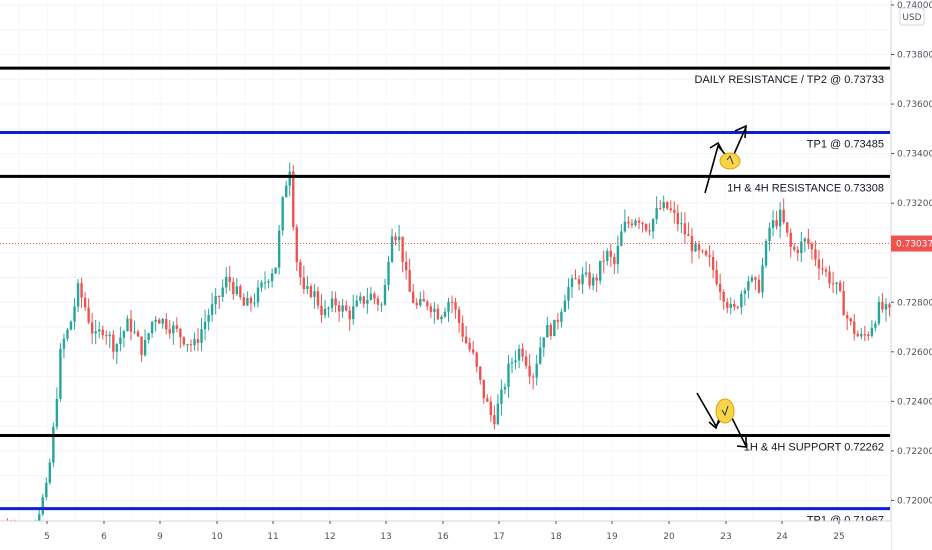 This screenshot has height=550, width=932. Describe the element at coordinates (914, 245) in the screenshot. I see `last-price-badge-label: 0.73037` at that location.